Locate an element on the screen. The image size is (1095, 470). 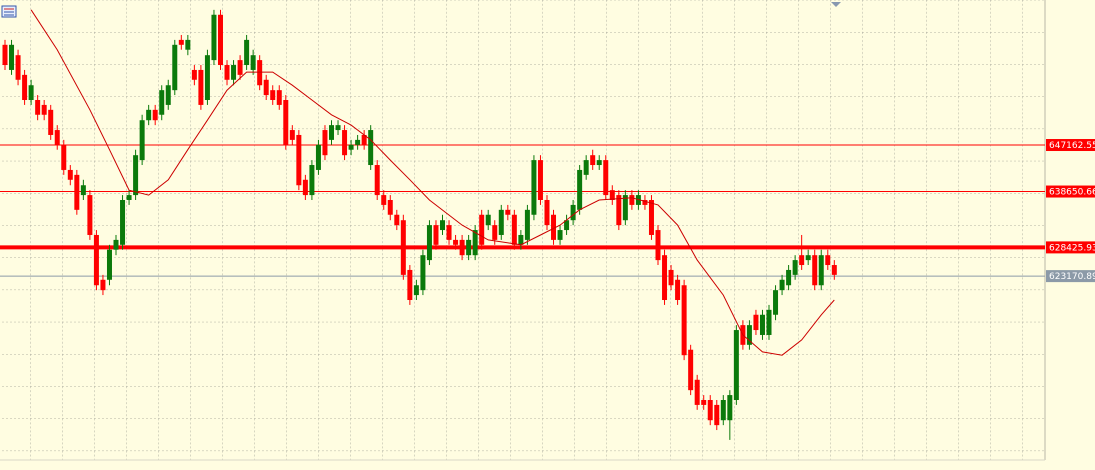
shift-marker is located at coordinates (836, 4).